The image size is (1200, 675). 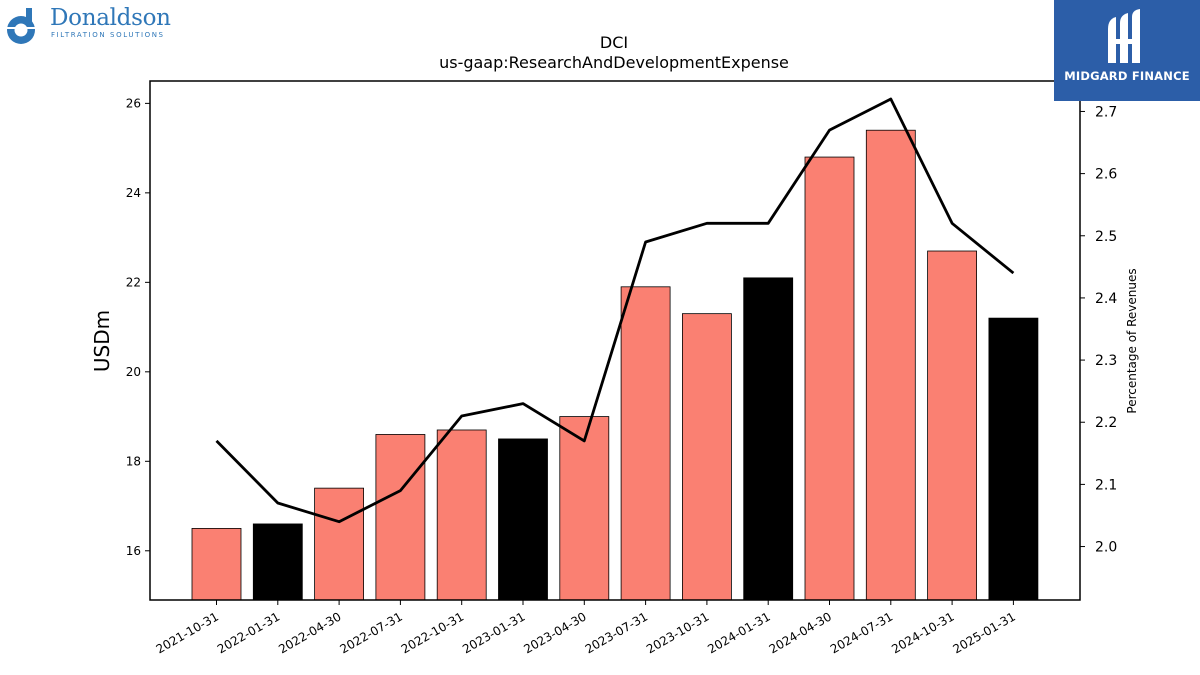 What do you see at coordinates (133, 372) in the screenshot?
I see `y-tick-label-20: 20` at bounding box center [133, 372].